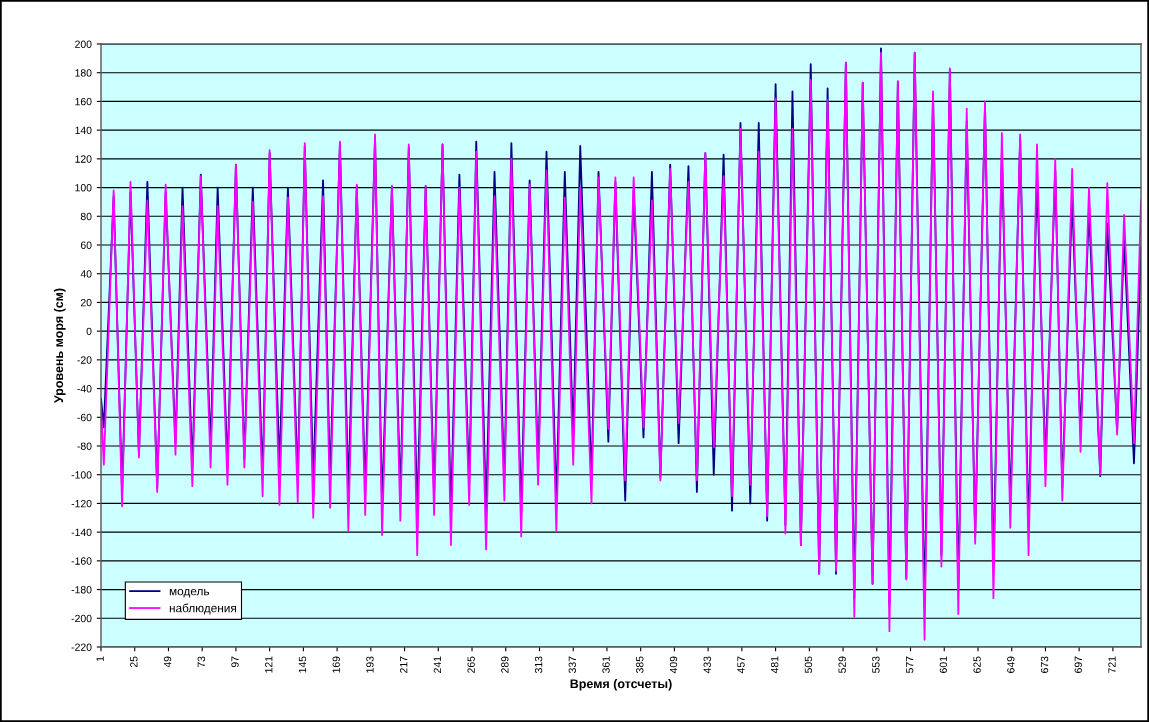 Image resolution: width=1149 pixels, height=722 pixels. Describe the element at coordinates (403, 664) in the screenshot. I see `x-tick-label: 217` at that location.